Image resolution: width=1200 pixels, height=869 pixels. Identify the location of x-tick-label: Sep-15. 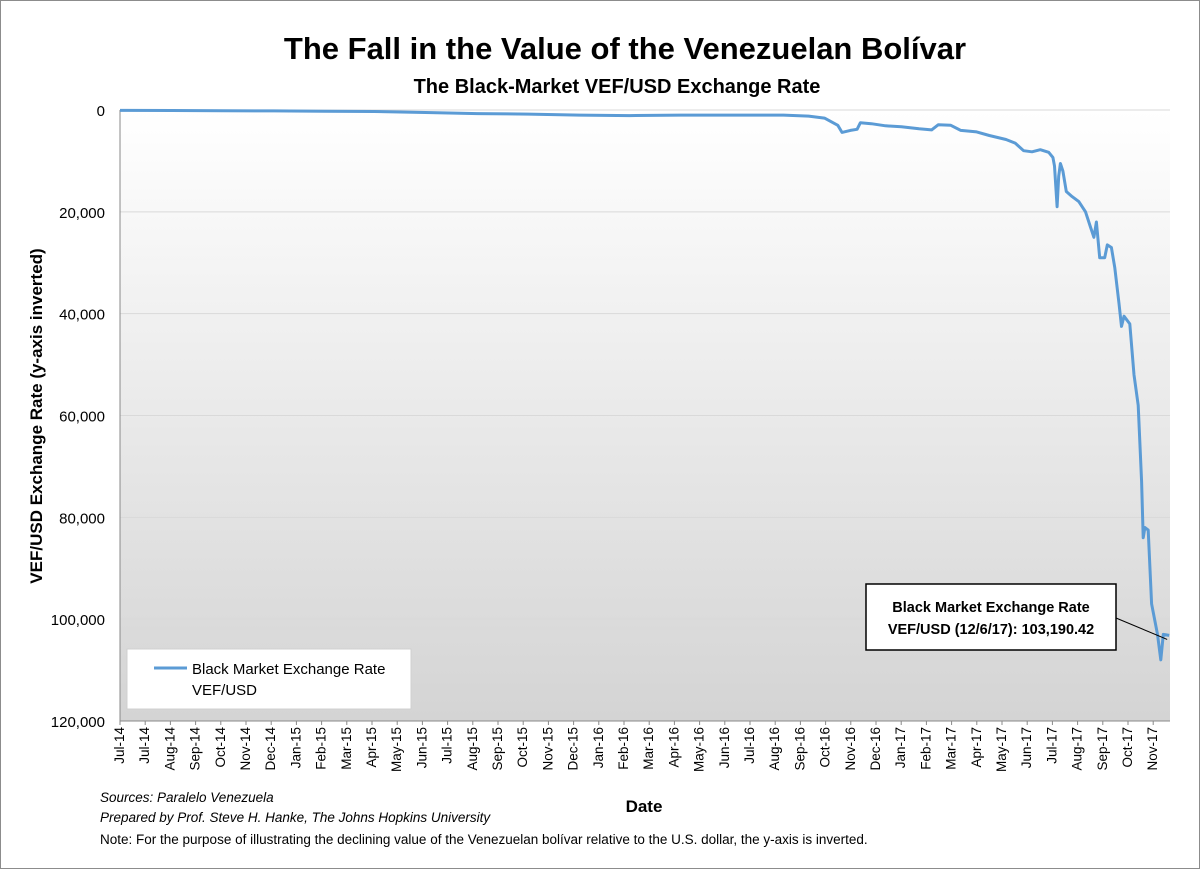
(497, 749).